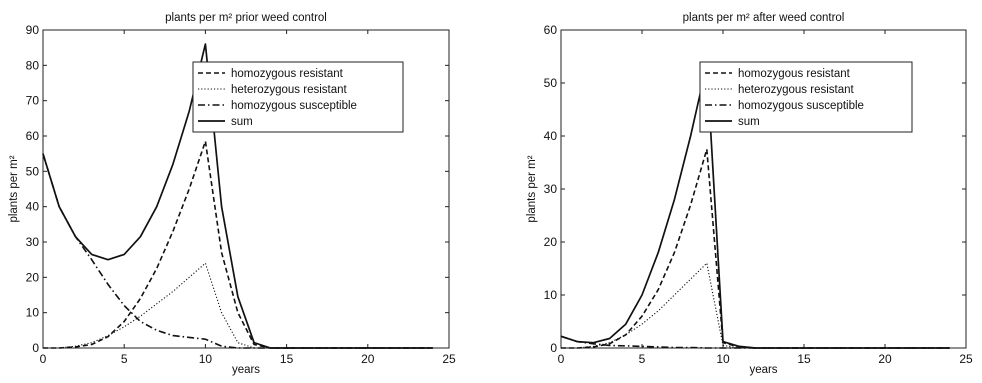 The image size is (982, 383). What do you see at coordinates (33, 101) in the screenshot?
I see `y-tick-label: 70` at bounding box center [33, 101].